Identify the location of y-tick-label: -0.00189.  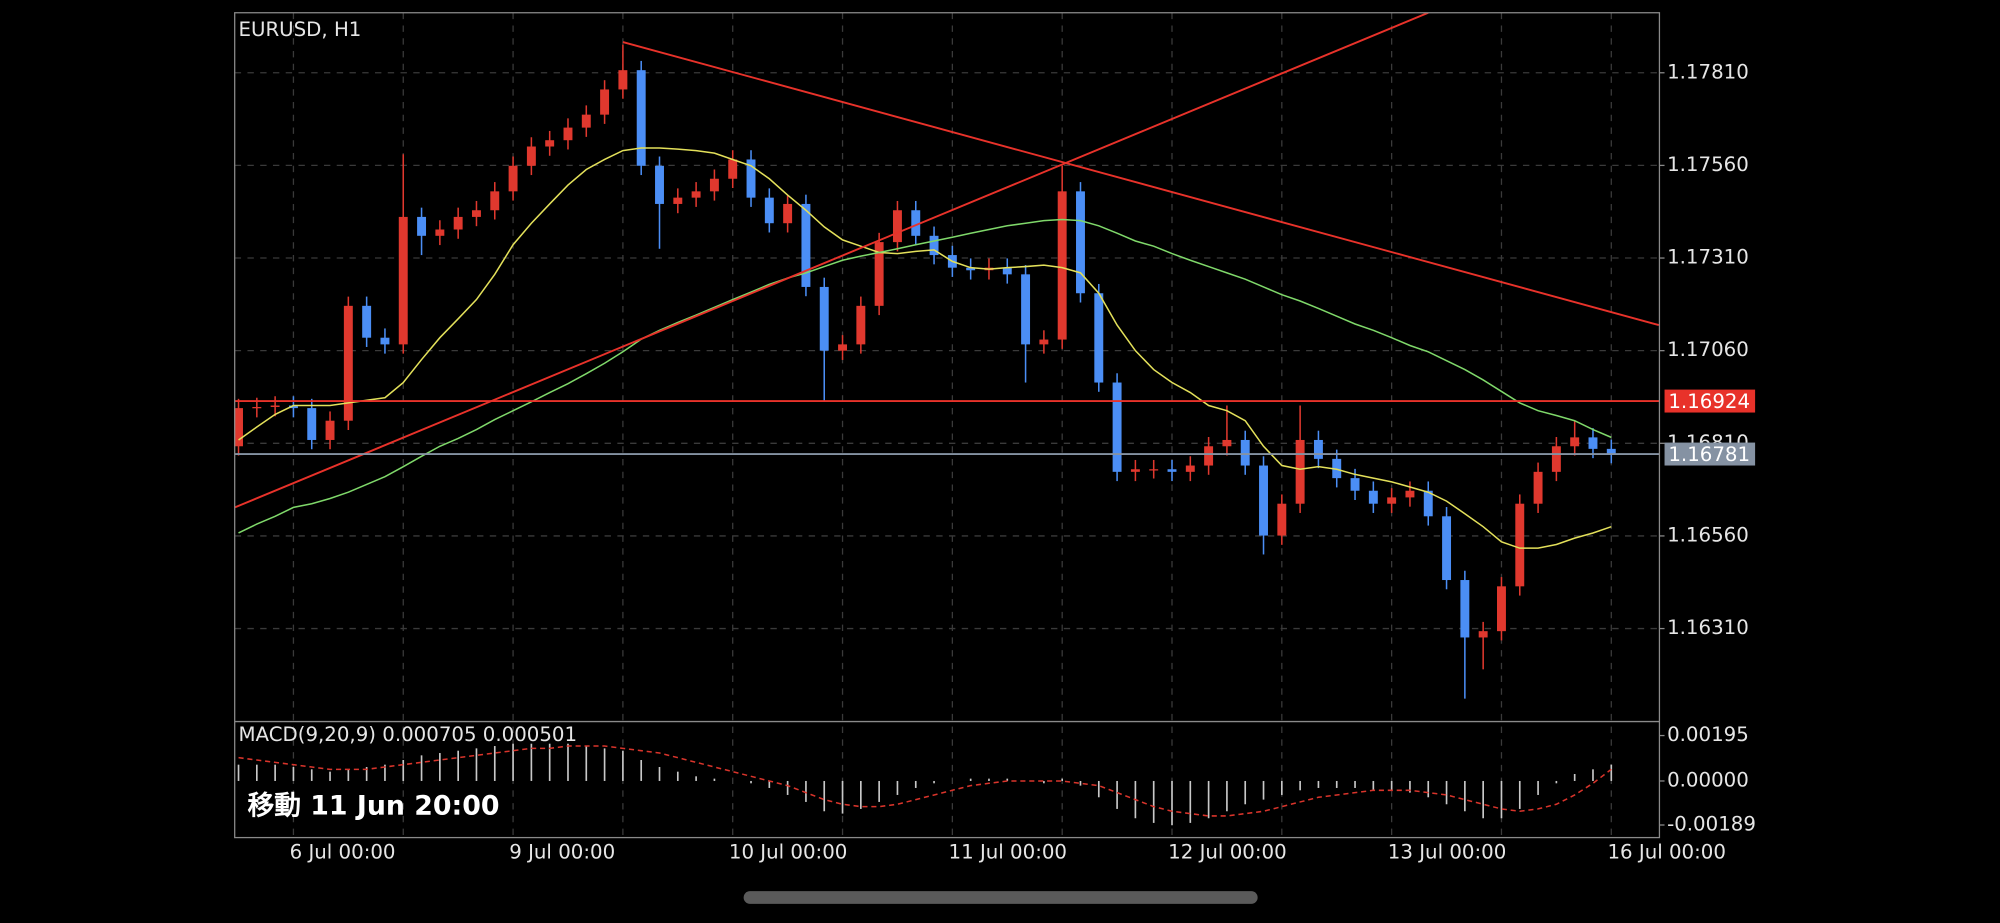
(1711, 824).